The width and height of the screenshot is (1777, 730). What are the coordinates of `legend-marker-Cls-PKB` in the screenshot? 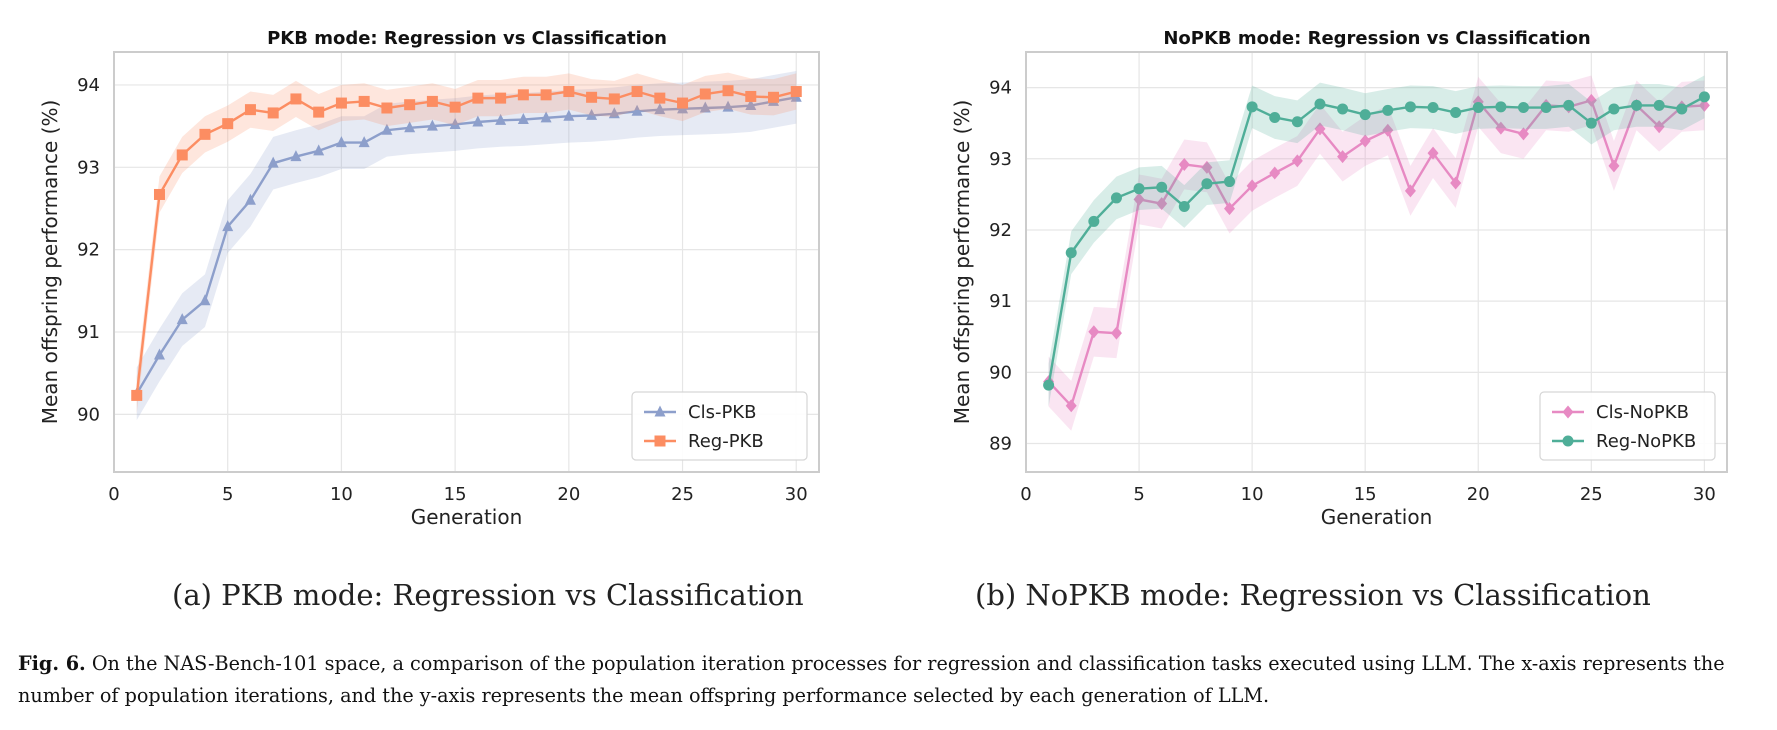 It's located at (660, 411).